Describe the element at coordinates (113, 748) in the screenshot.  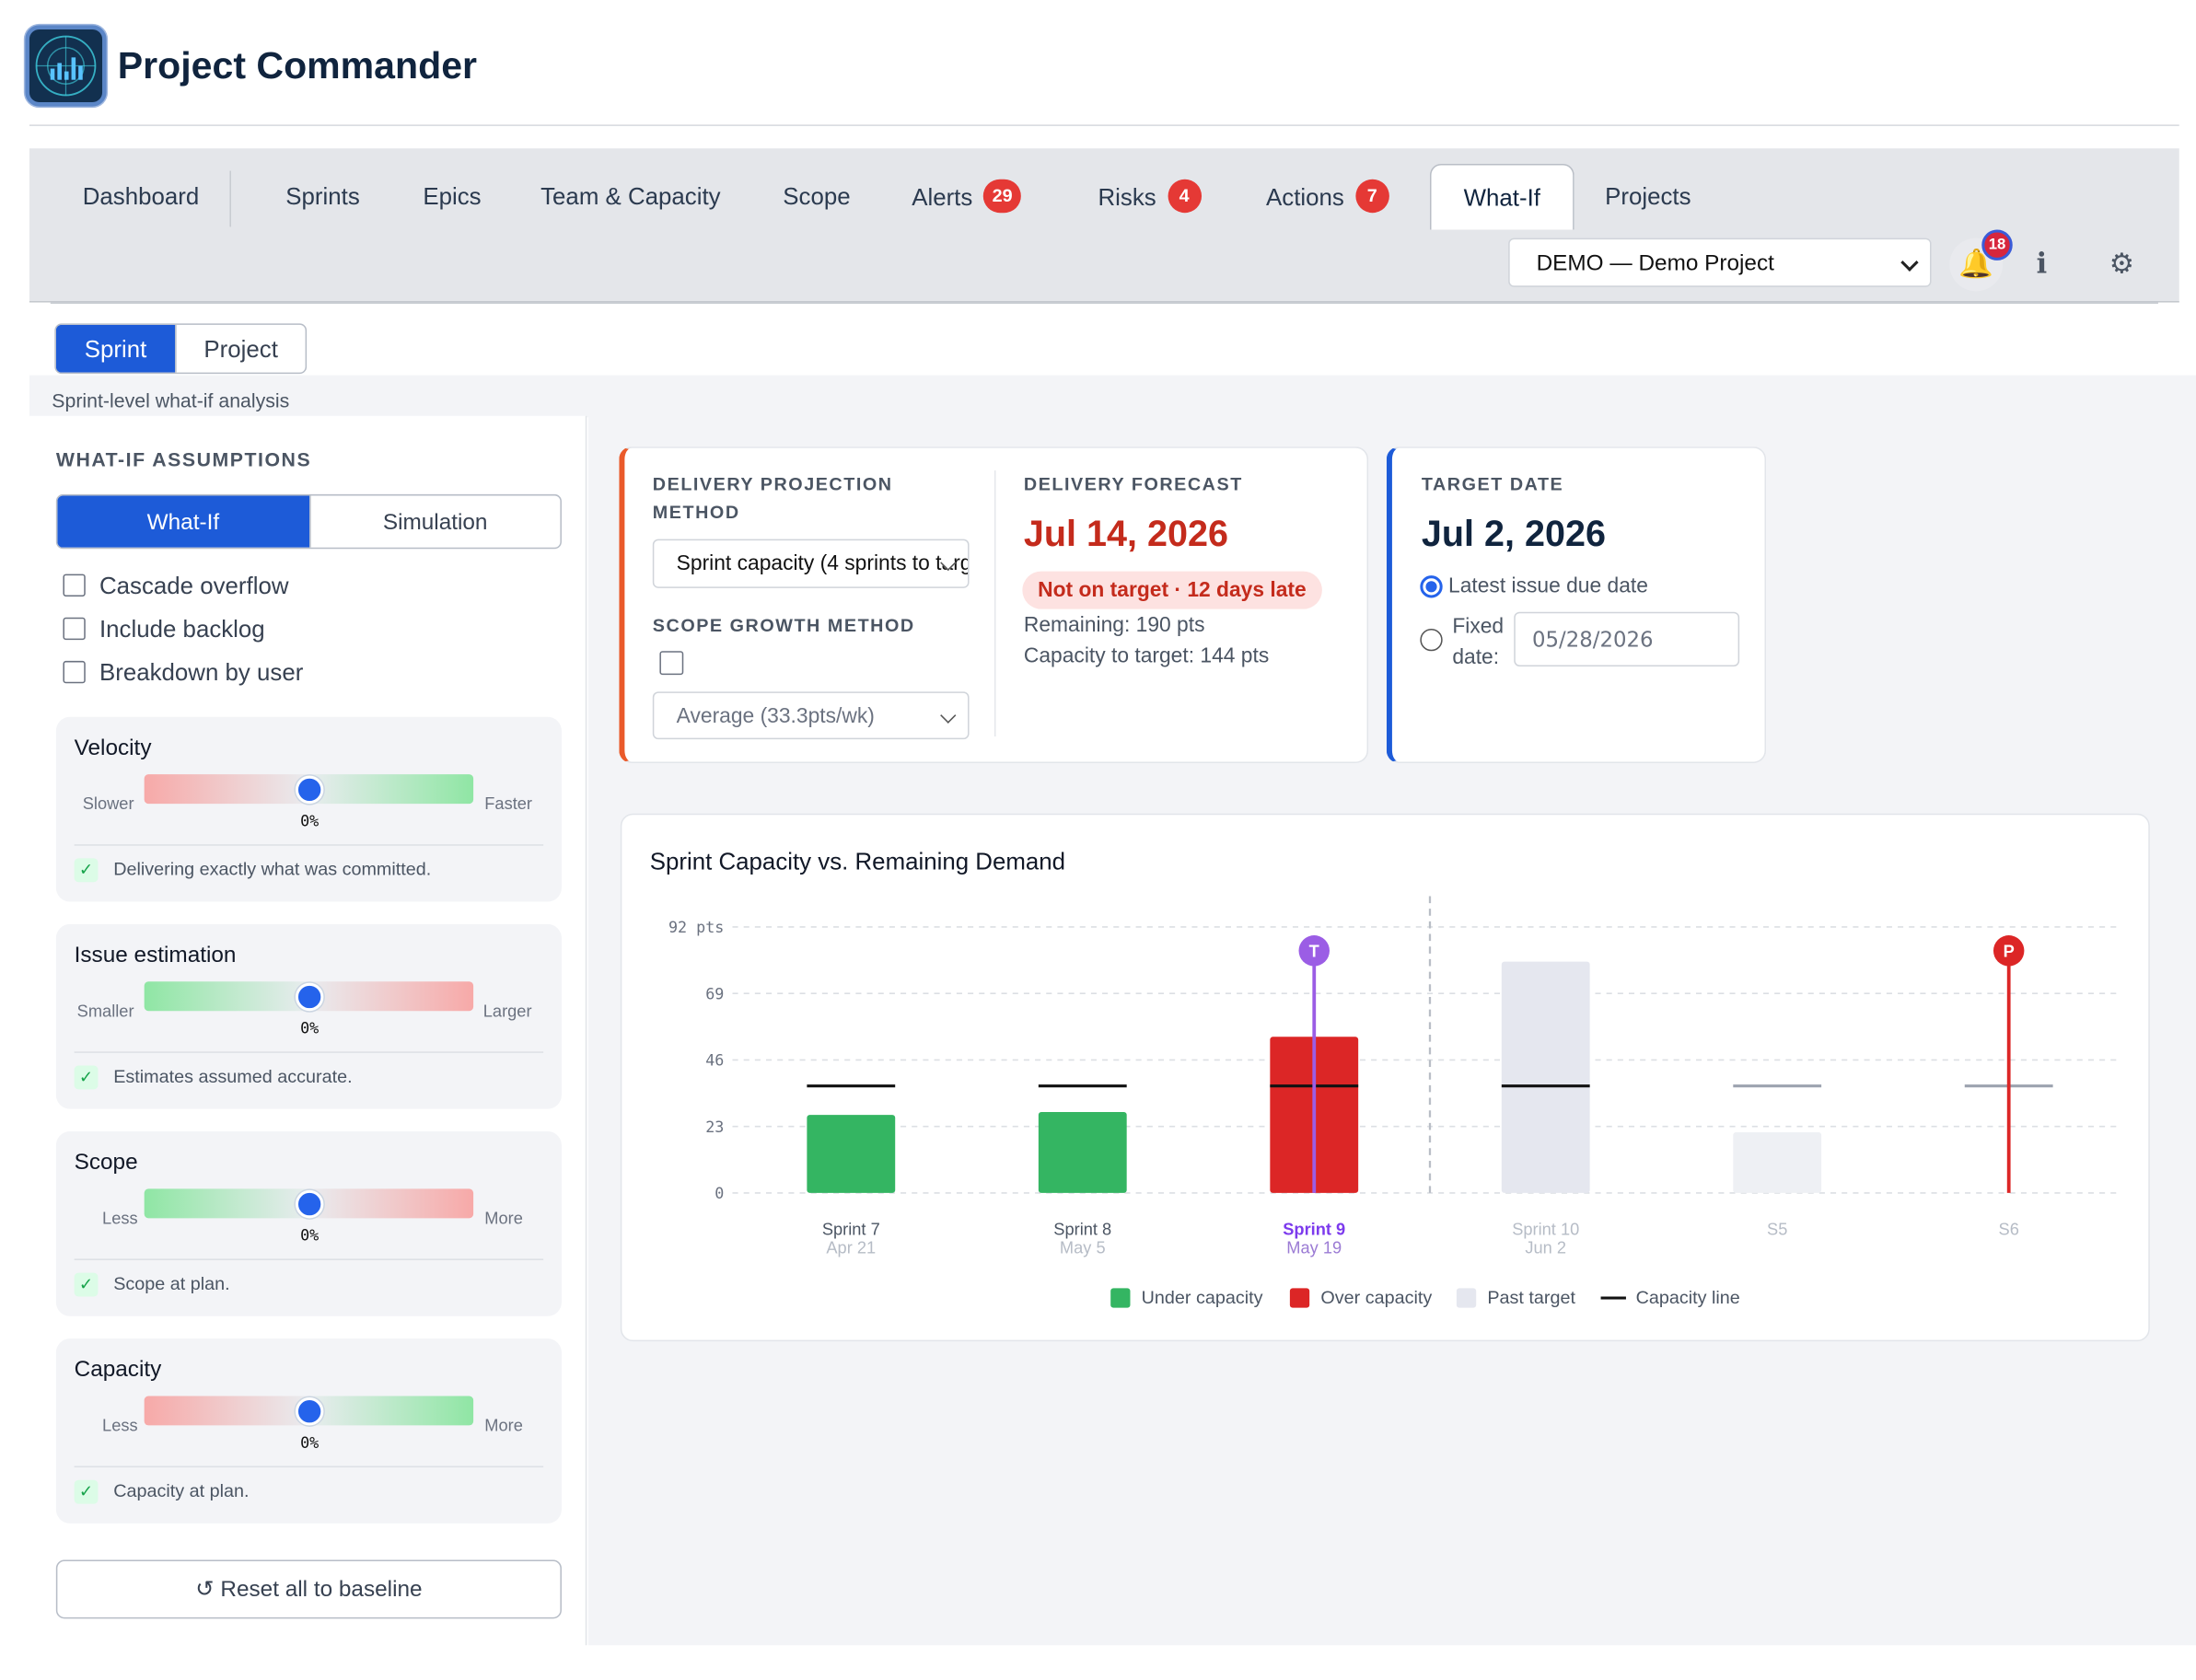
I see `slider-title: Velocity` at that location.